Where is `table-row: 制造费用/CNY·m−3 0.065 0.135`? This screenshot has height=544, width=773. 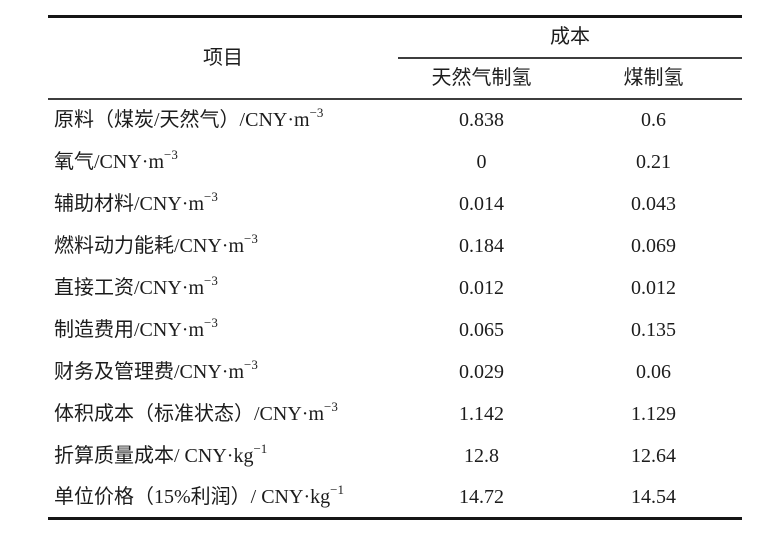 table-row: 制造费用/CNY·m−3 0.065 0.135 is located at coordinates (395, 330).